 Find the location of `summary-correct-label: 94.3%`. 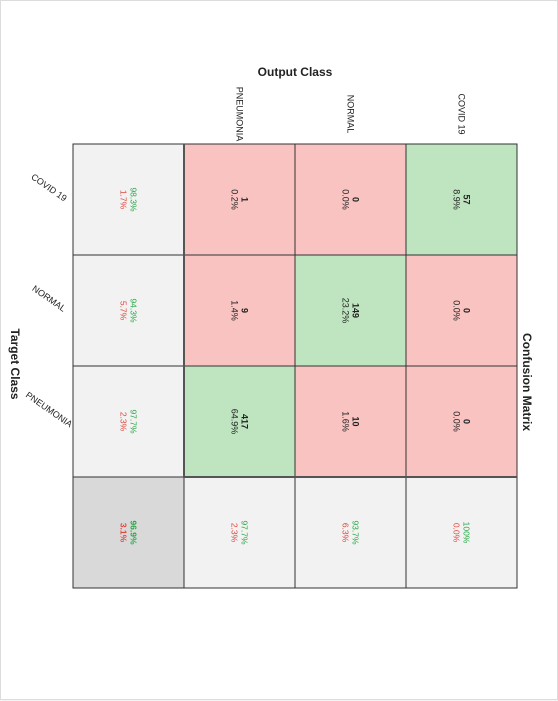

summary-correct-label: 94.3% is located at coordinates (134, 310).